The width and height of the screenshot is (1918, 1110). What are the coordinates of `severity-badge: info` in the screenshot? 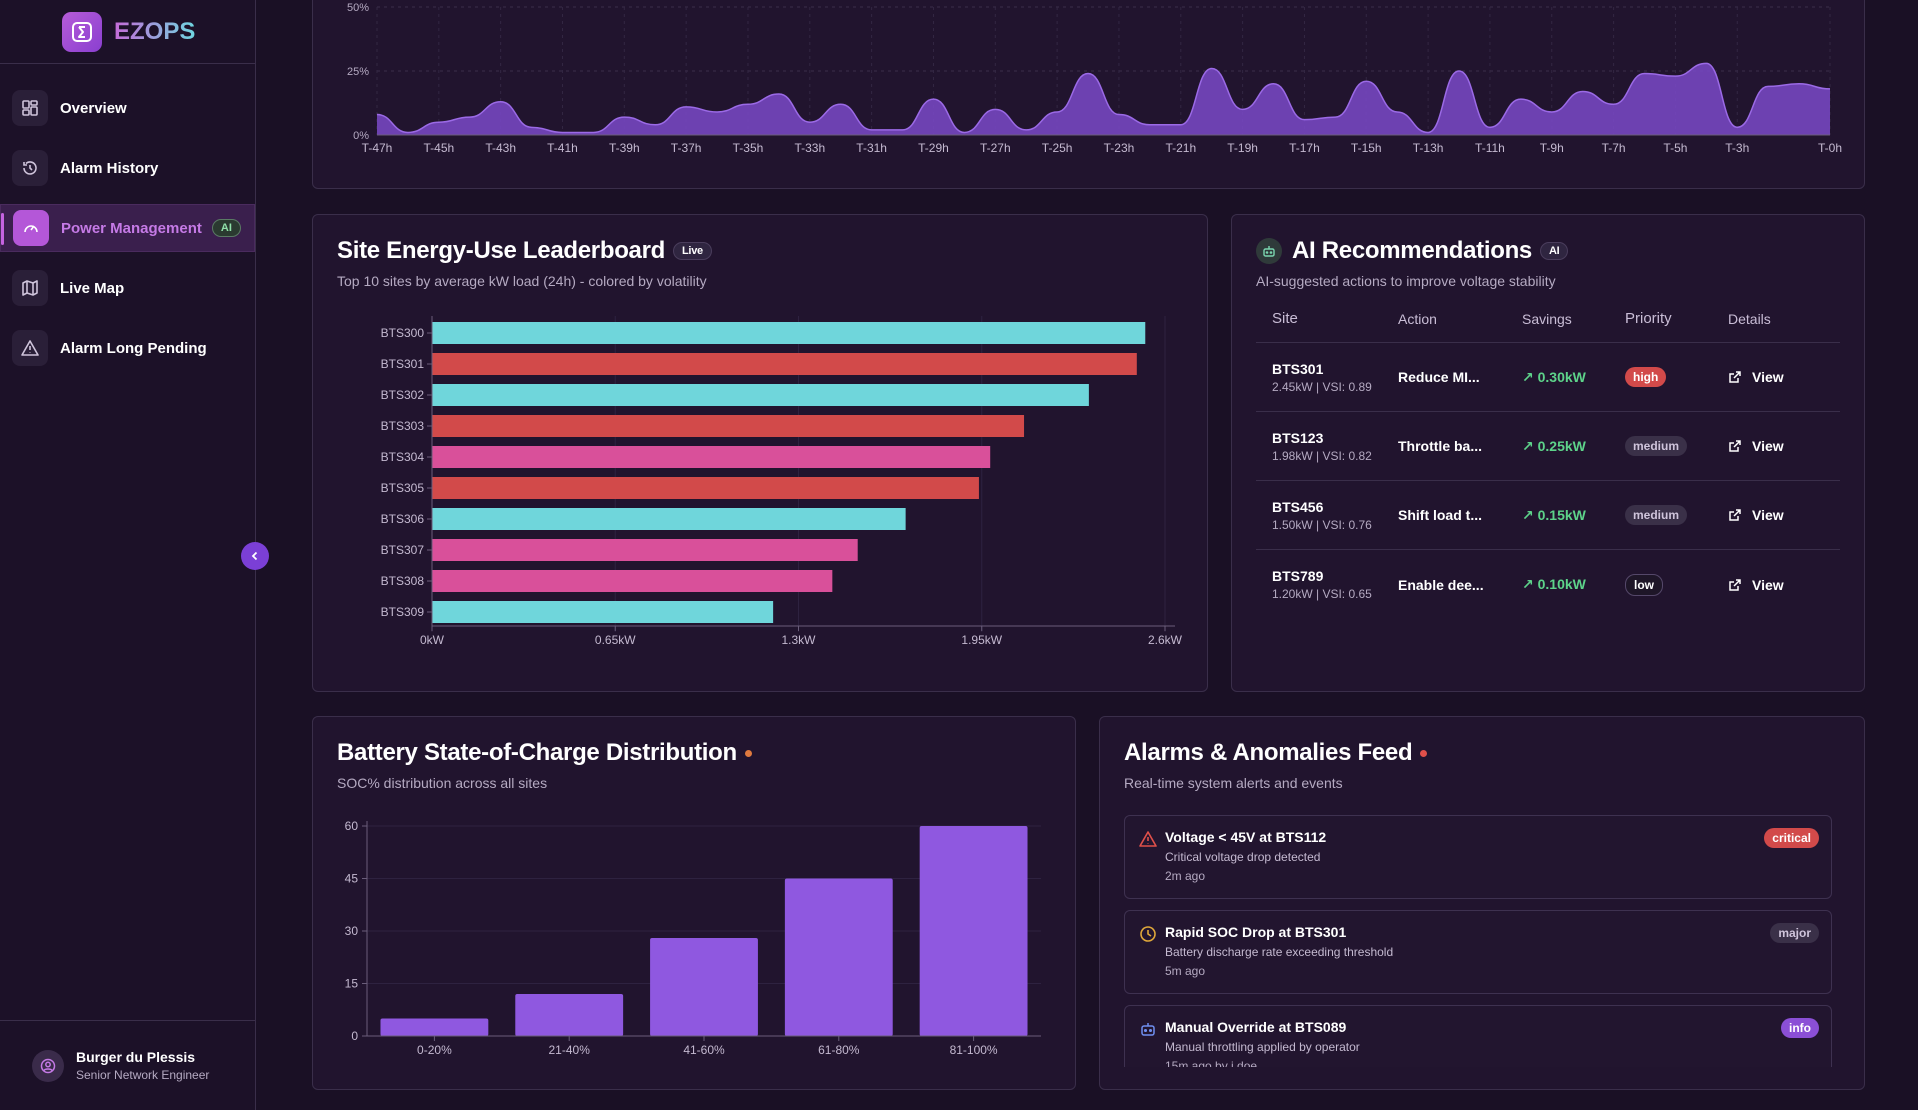 It's located at (1800, 1028).